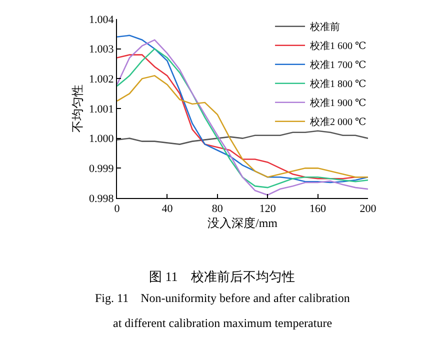  Describe the element at coordinates (101, 198) in the screenshot. I see `y-tick-label: 0.998` at that location.